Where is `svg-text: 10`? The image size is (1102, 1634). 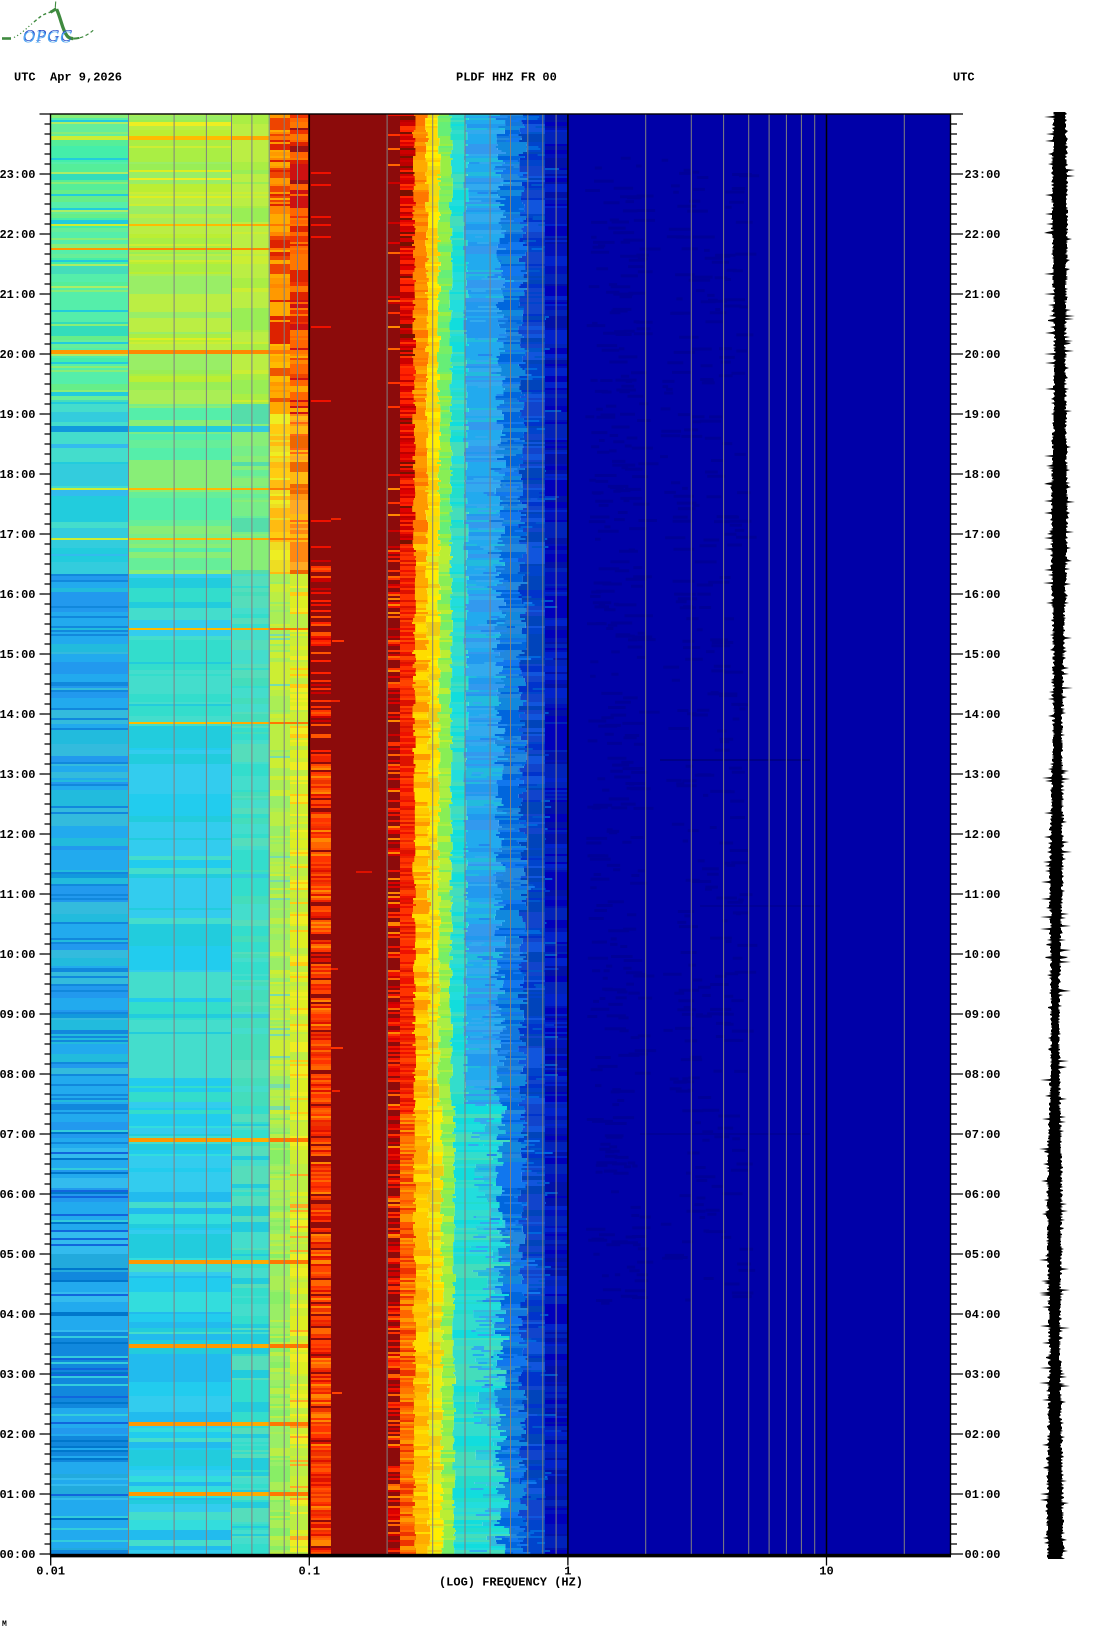 svg-text: 10 is located at coordinates (826, 1572).